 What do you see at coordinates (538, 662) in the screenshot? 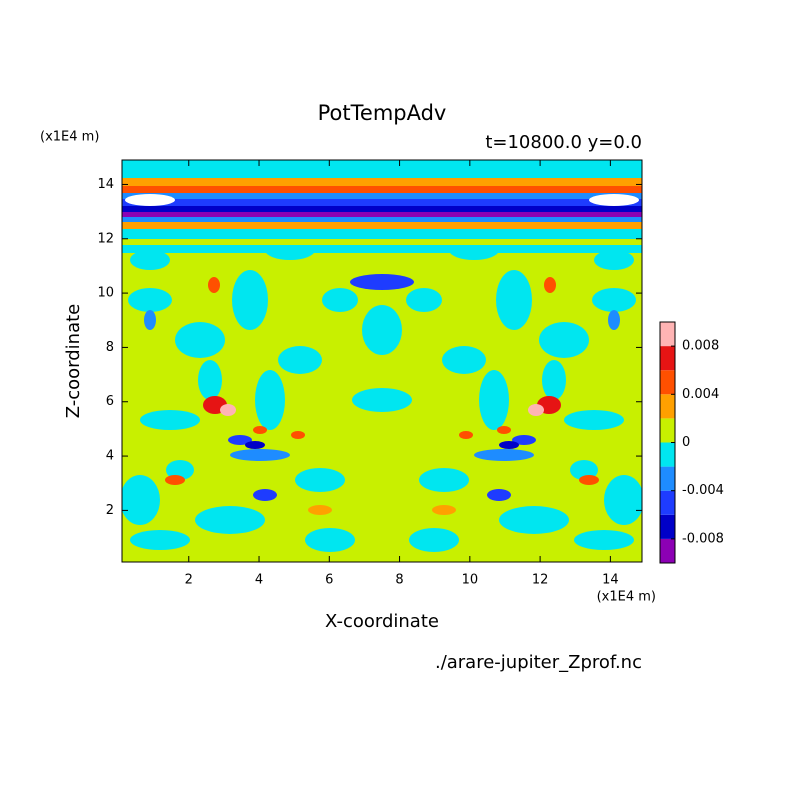
I see `source-file: ./arare-jupiter_Zprof.nc` at bounding box center [538, 662].